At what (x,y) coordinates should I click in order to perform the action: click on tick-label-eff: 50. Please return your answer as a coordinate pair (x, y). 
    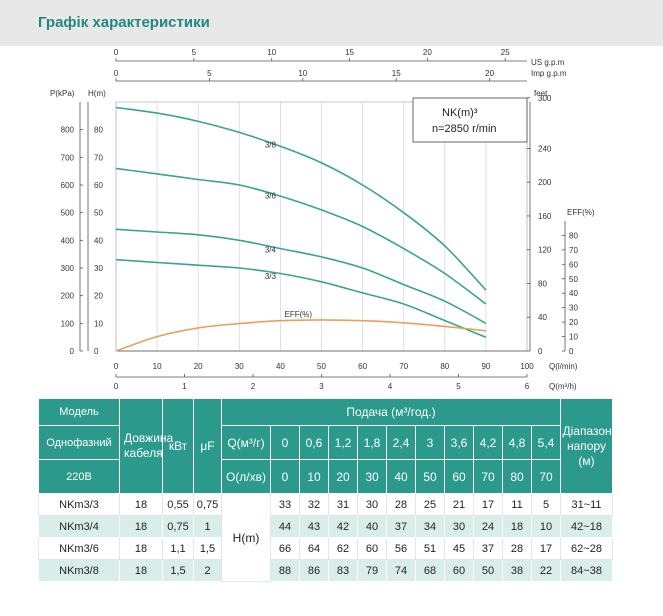
    Looking at the image, I should click on (573, 279).